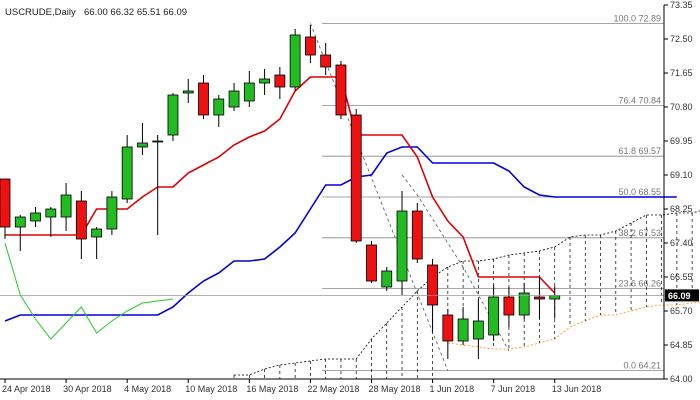  Describe the element at coordinates (394, 389) in the screenshot. I see `x-tick-label: 28 May 2018` at that location.